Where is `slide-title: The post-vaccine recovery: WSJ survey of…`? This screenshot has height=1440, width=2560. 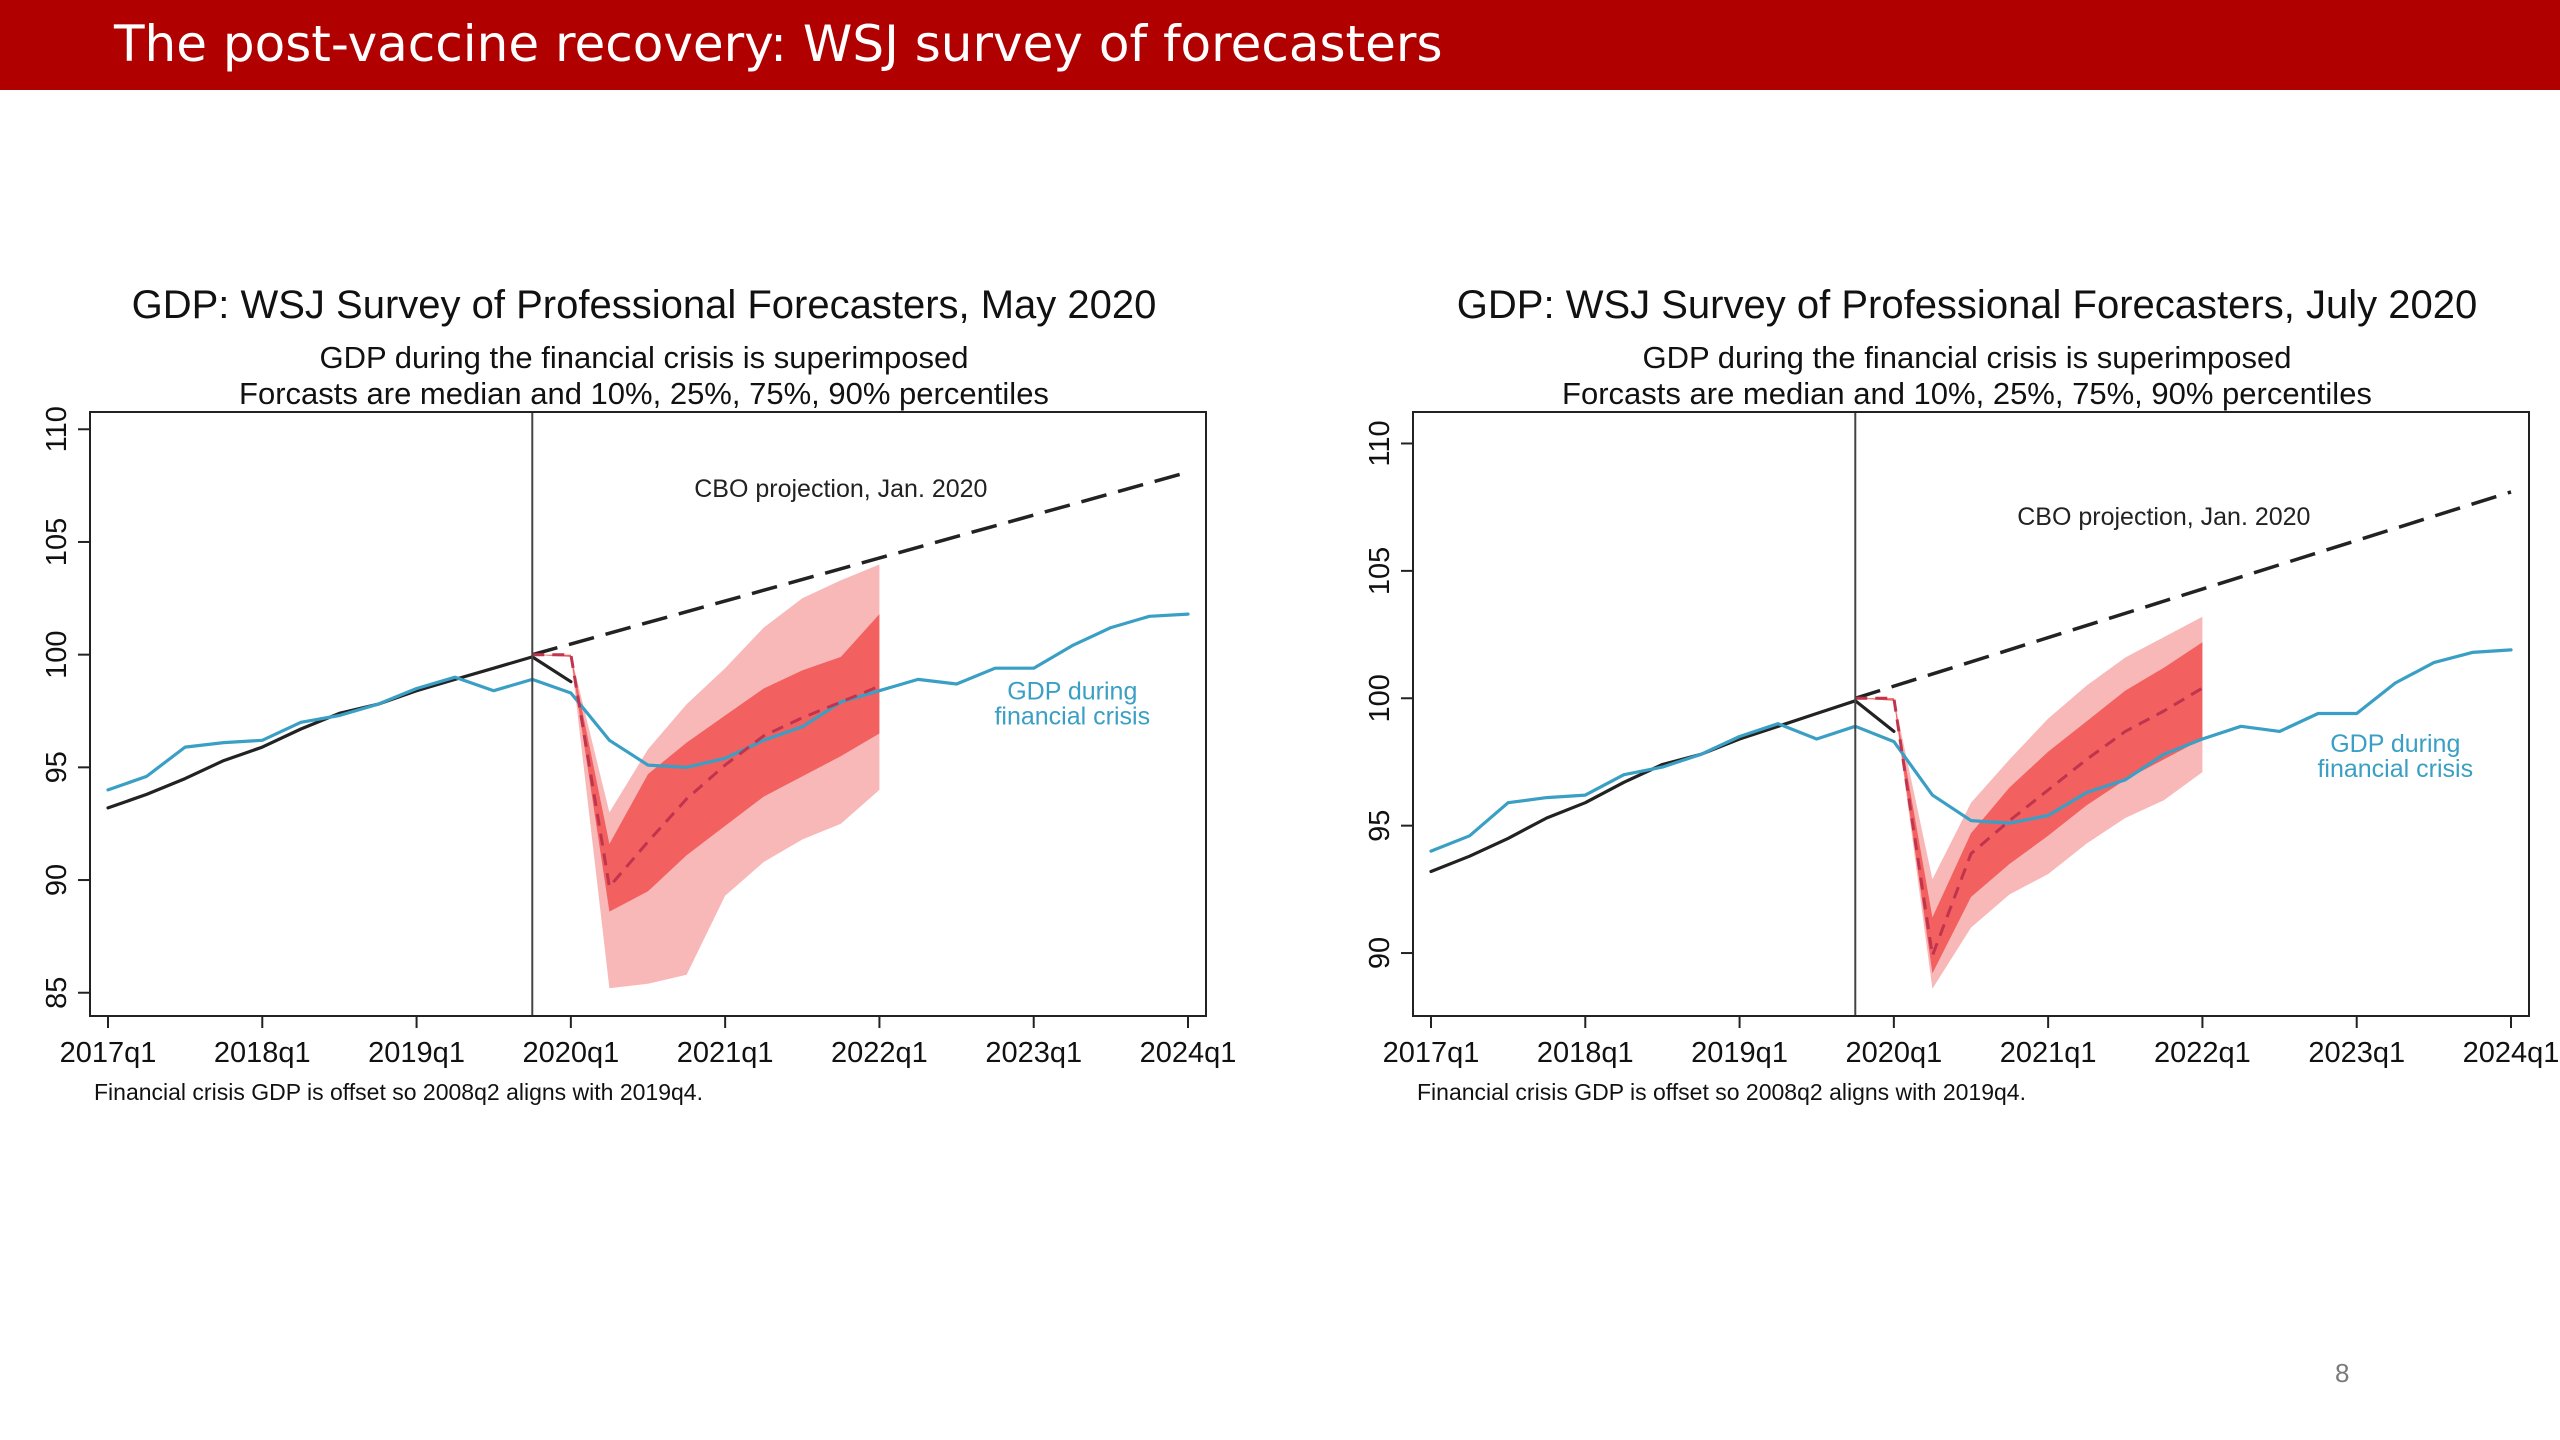
slide-title: The post-vaccine recovery: WSJ survey of… is located at coordinates (778, 44).